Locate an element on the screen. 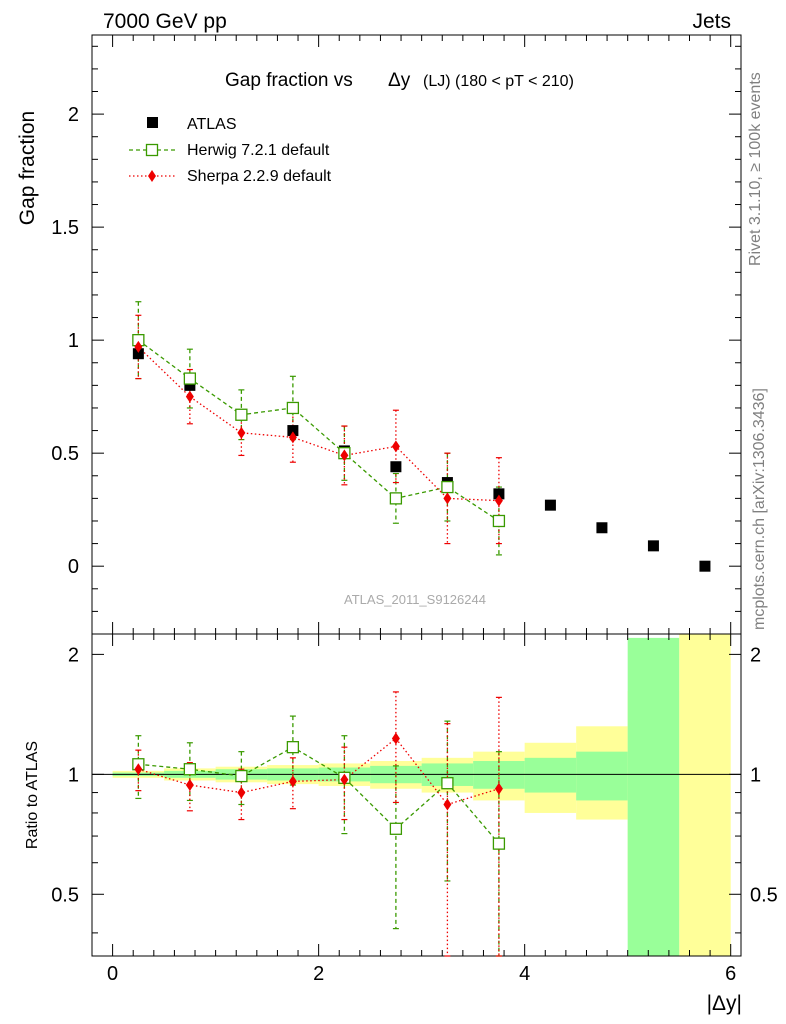 The image size is (786, 1024). plot-title: Gap fraction vs Δy (LJ) (180 < pT < 210) is located at coordinates (399, 80).